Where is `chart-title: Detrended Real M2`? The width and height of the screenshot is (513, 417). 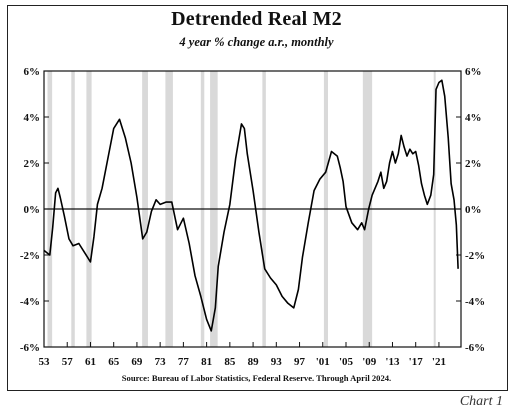 chart-title: Detrended Real M2 is located at coordinates (256, 19).